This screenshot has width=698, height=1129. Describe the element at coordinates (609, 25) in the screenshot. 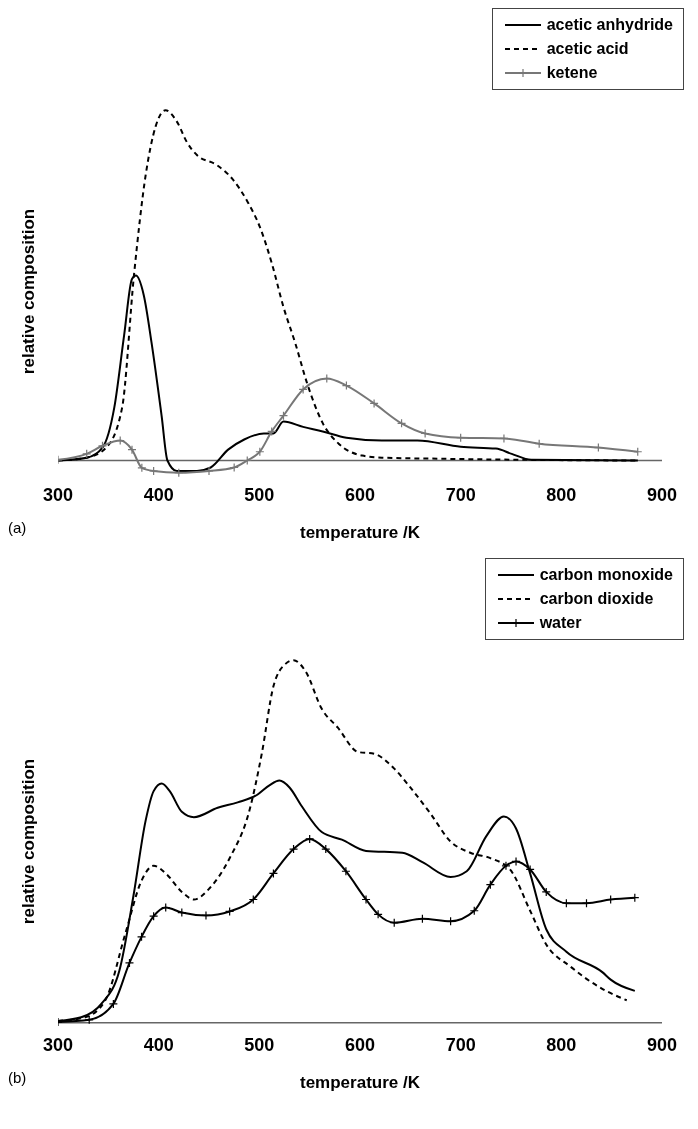

I see `legend-label: acetic anhydride` at that location.